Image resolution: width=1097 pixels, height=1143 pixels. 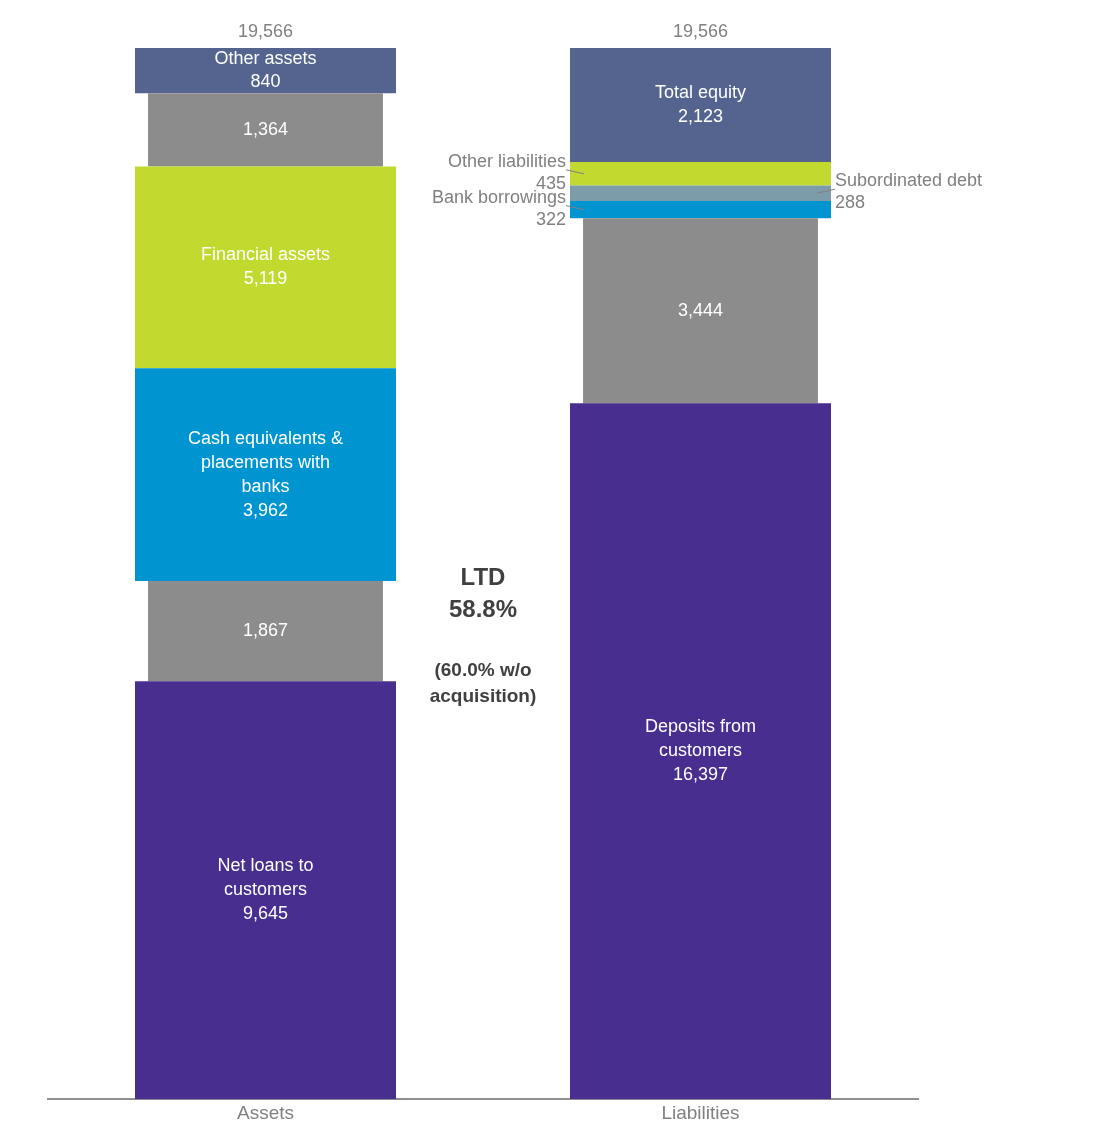 I want to click on series-label: Subordinated debt, so click(x=909, y=180).